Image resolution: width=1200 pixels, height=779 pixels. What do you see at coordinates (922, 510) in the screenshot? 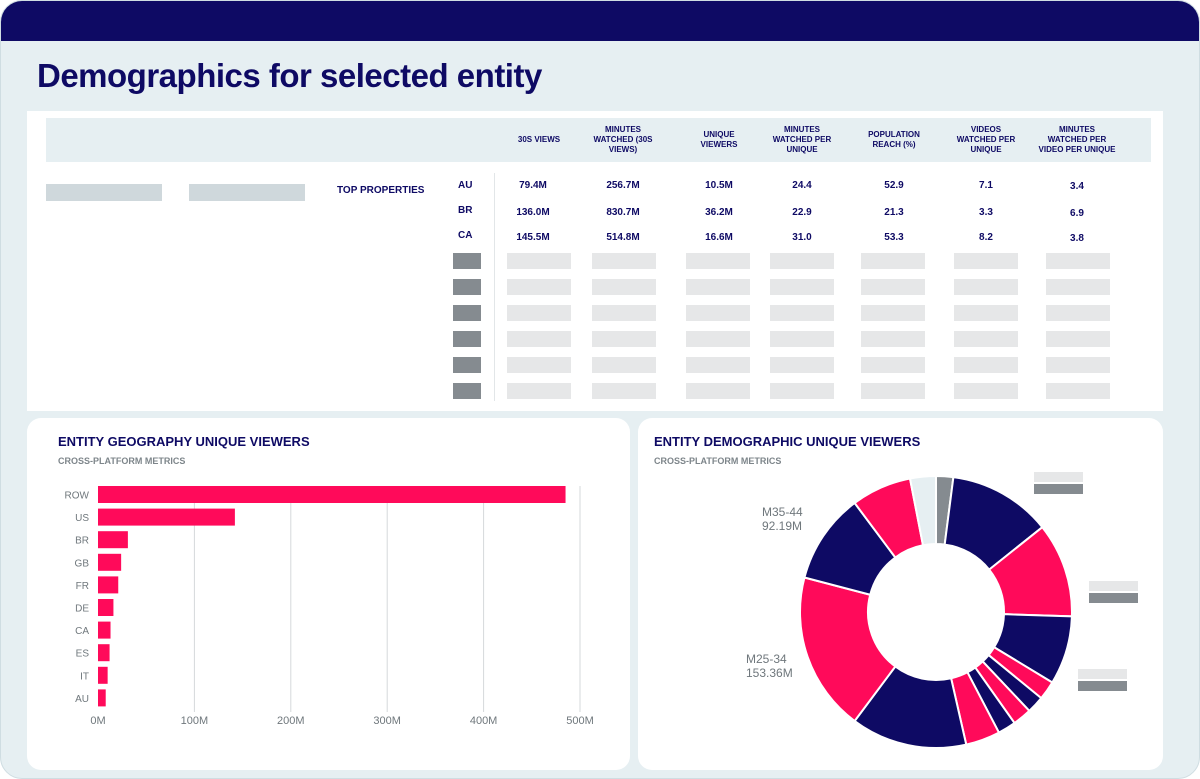
I see `donut-slice` at bounding box center [922, 510].